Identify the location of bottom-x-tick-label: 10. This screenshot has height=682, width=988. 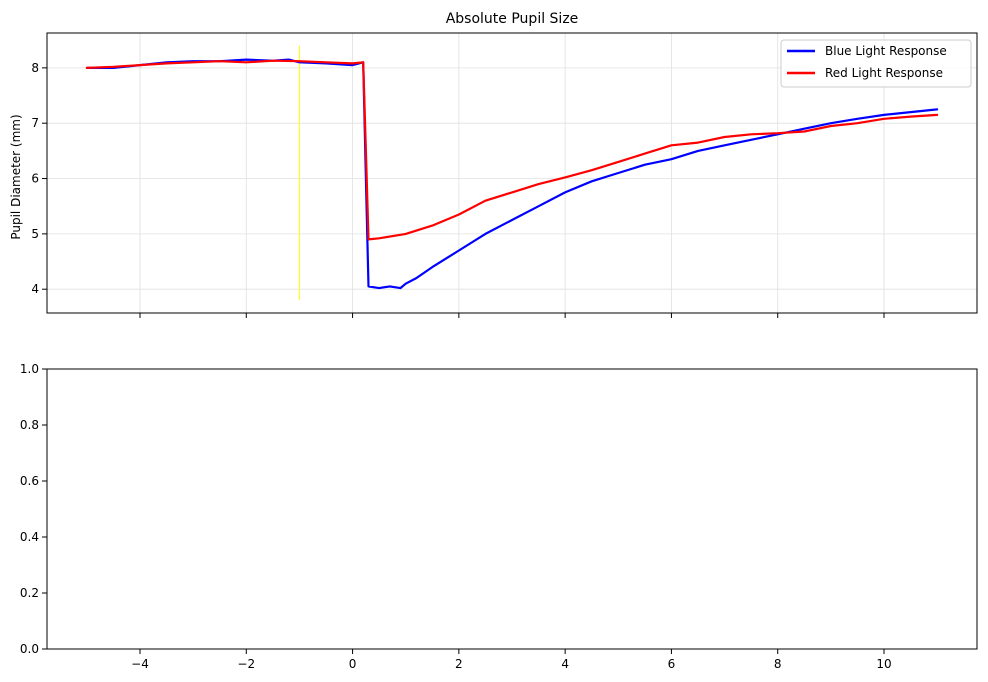
(883, 664).